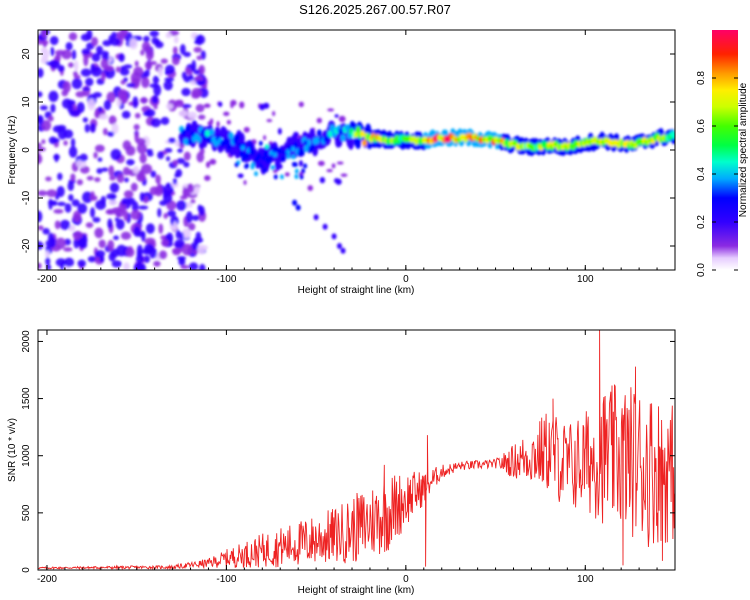 Image resolution: width=750 pixels, height=600 pixels. I want to click on colorbar-tick-label: 0.4, so click(701, 174).